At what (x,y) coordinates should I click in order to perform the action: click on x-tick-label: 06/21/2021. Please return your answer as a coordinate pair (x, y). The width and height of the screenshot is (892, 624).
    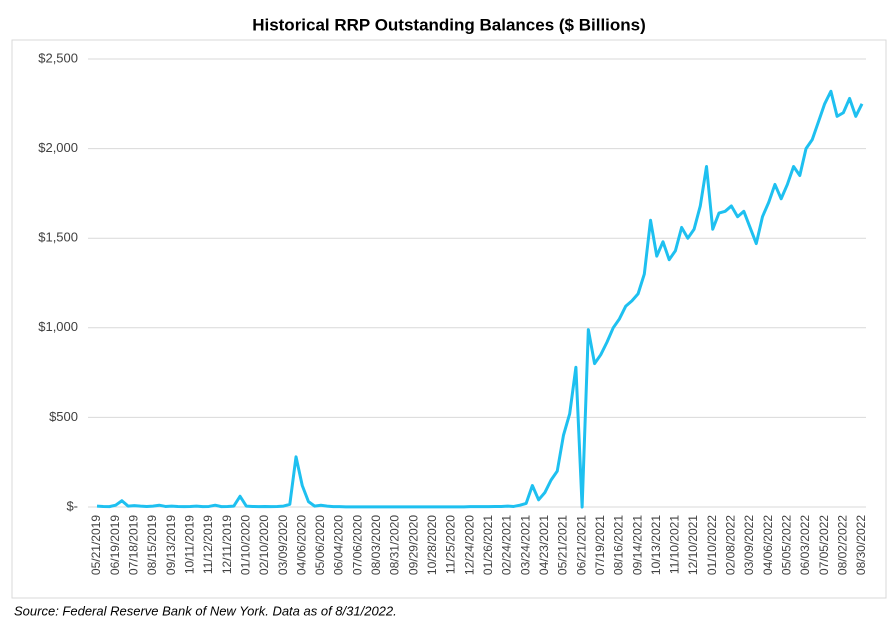
    Looking at the image, I should click on (581, 545).